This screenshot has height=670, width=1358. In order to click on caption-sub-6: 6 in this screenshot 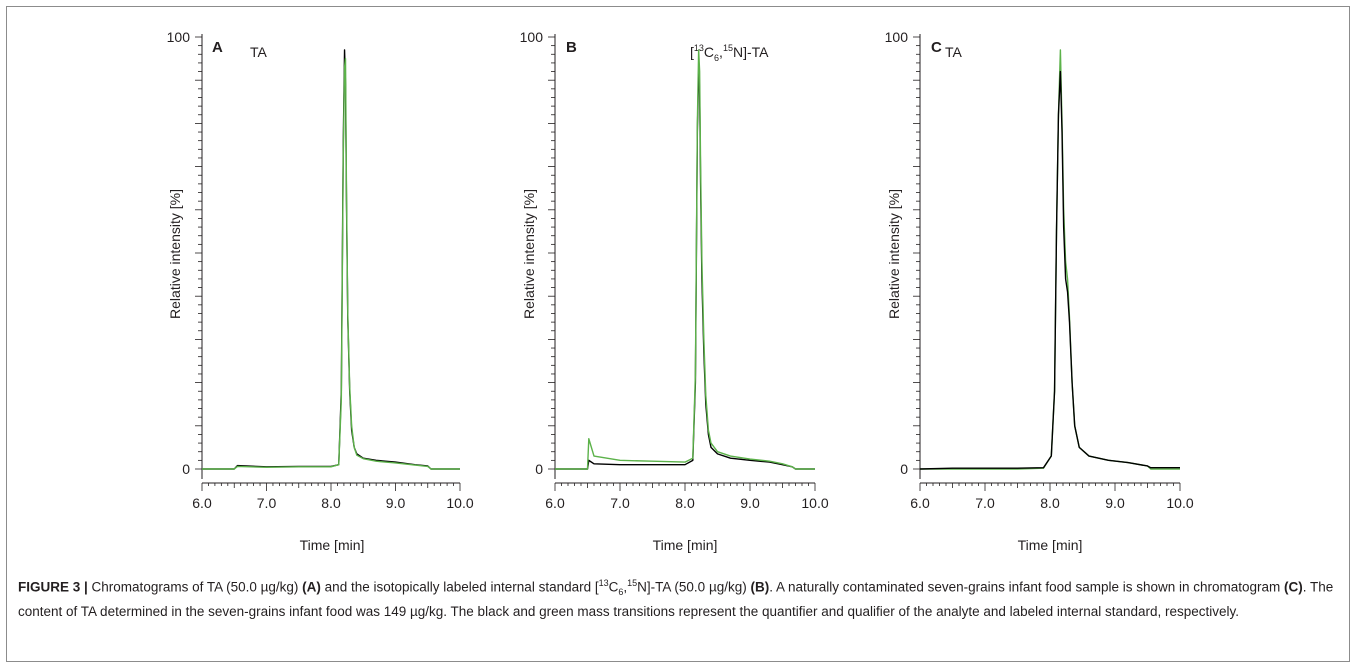, I will do `click(621, 592)`.